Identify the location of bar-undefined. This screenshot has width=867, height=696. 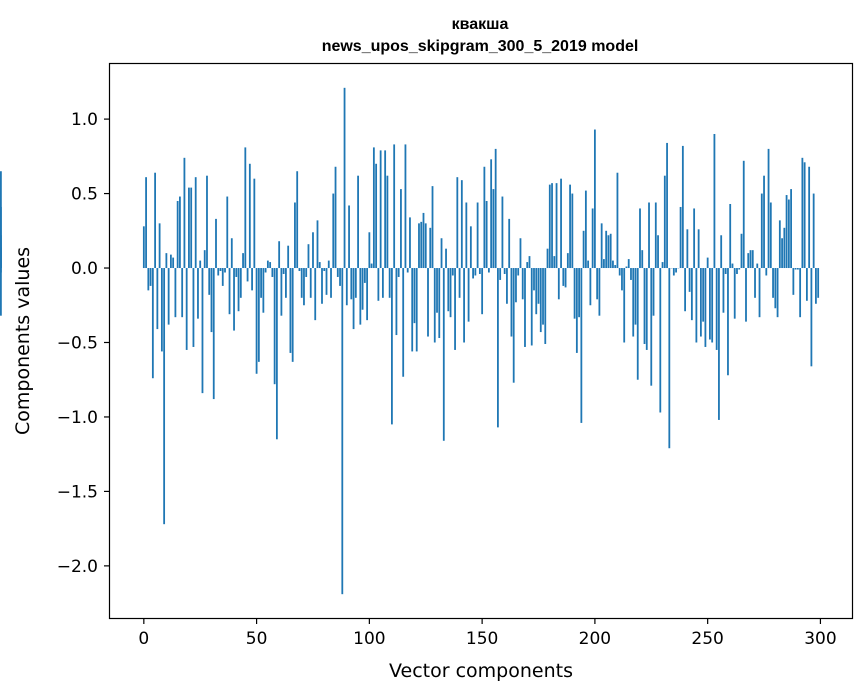
(1, 270).